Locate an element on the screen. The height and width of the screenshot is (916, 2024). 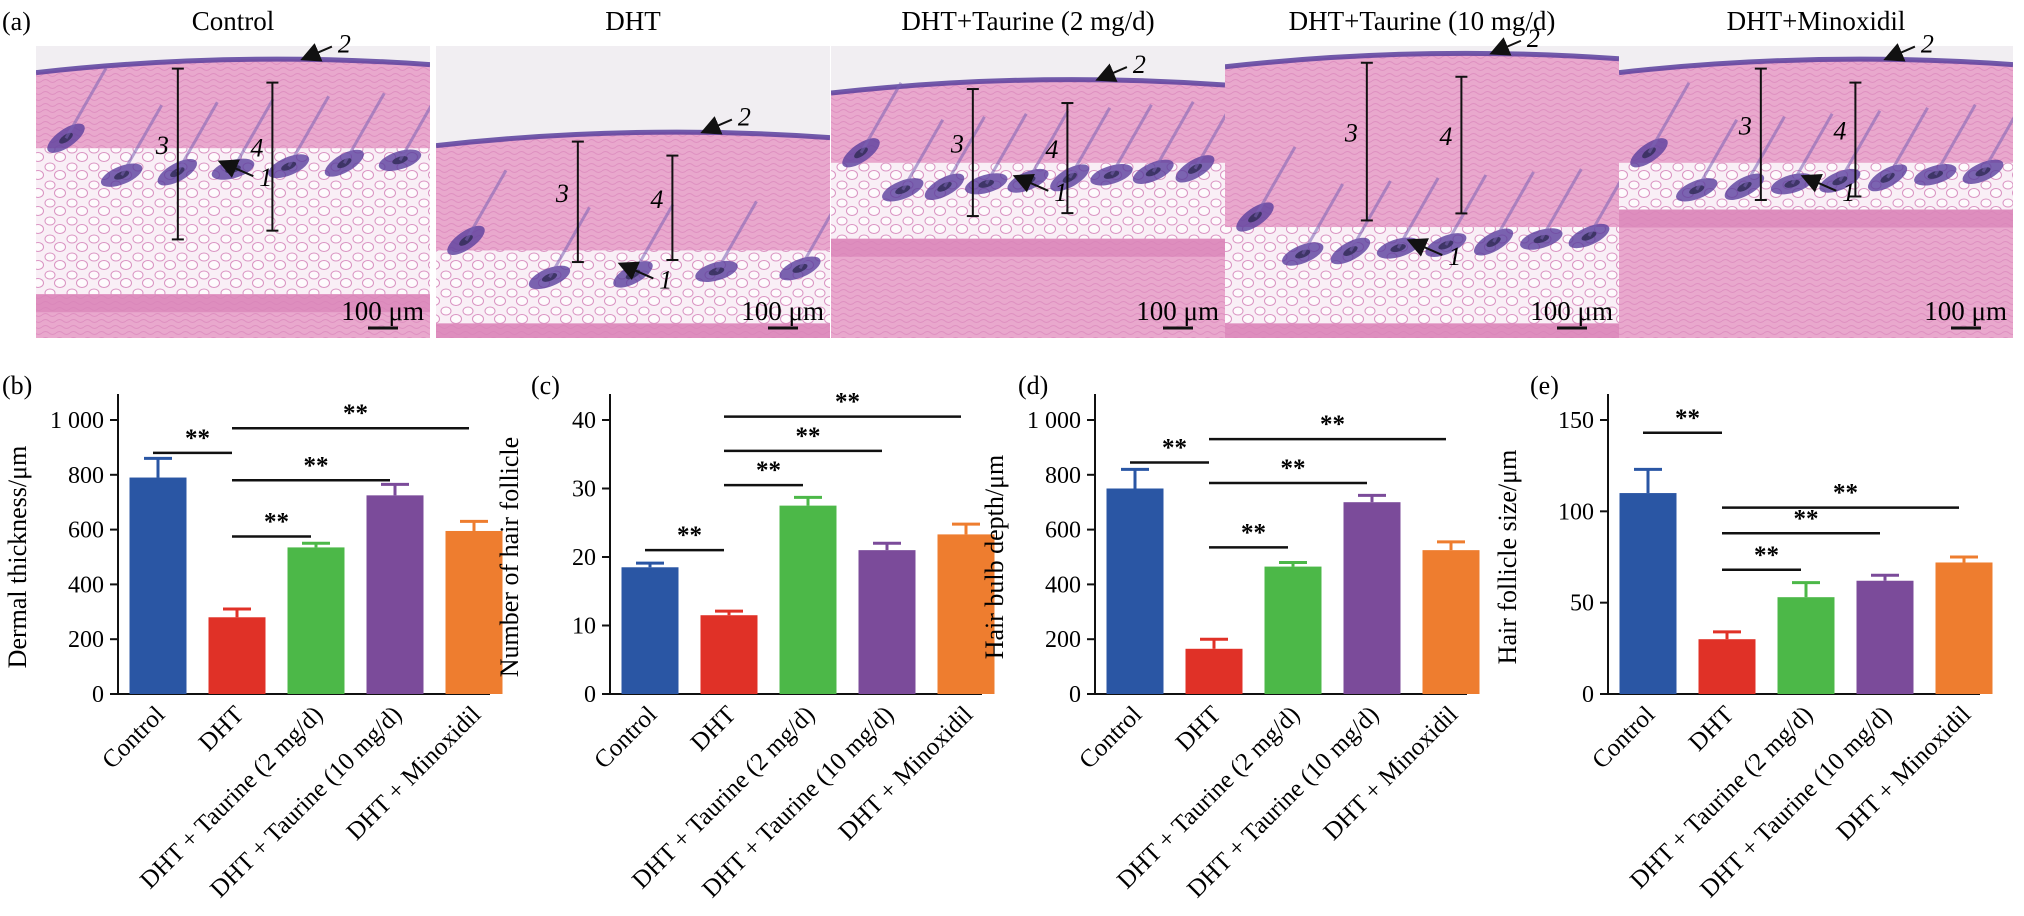
y-axis-title: Number of hair follicle is located at coordinates (509, 557).